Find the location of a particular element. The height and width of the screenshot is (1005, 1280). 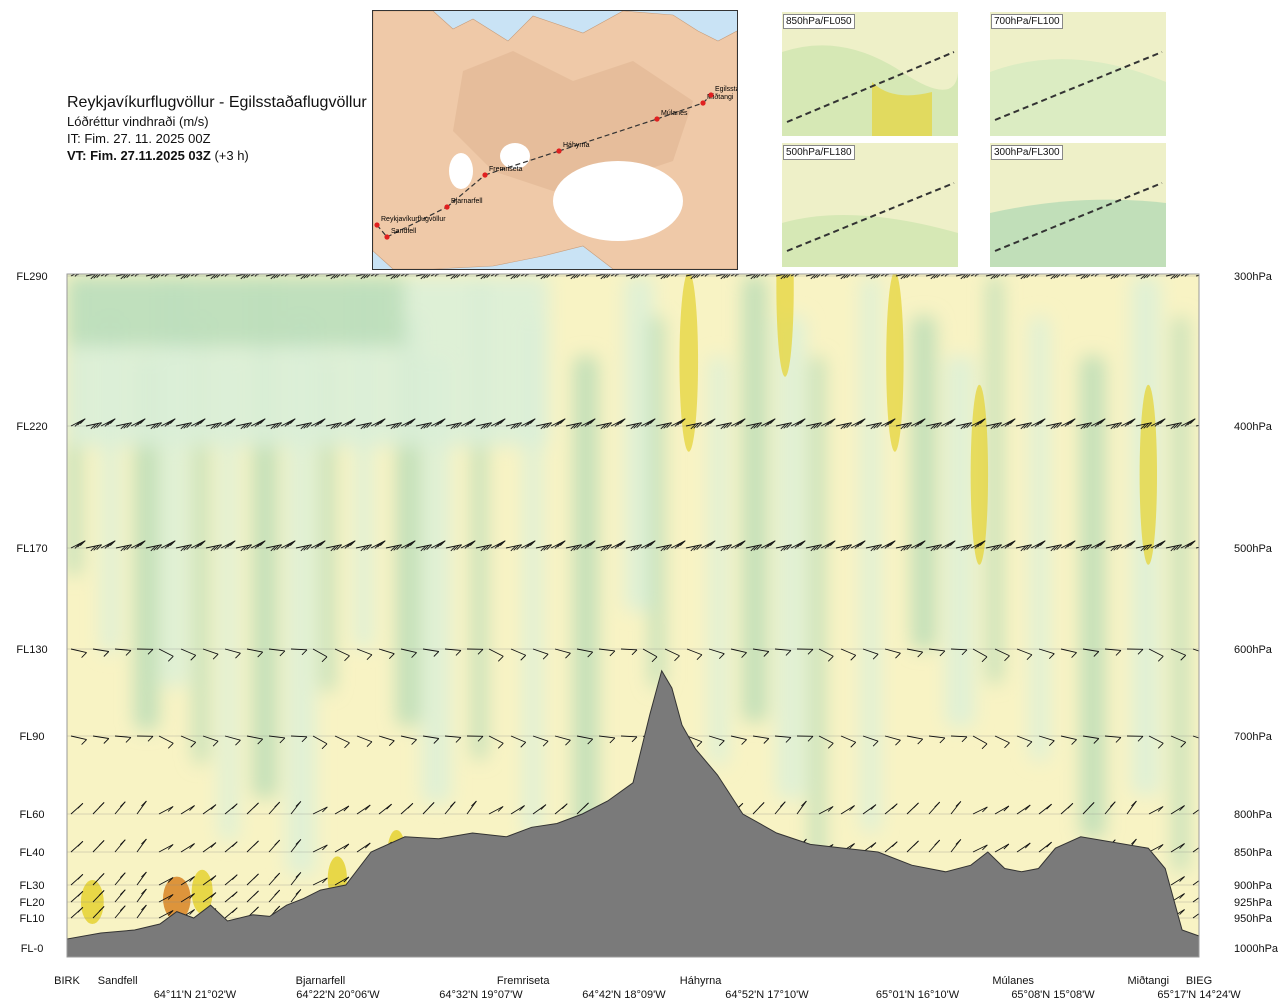

chart-subtitle: Lóðréttur vindhraði (m/s) is located at coordinates (138, 121).